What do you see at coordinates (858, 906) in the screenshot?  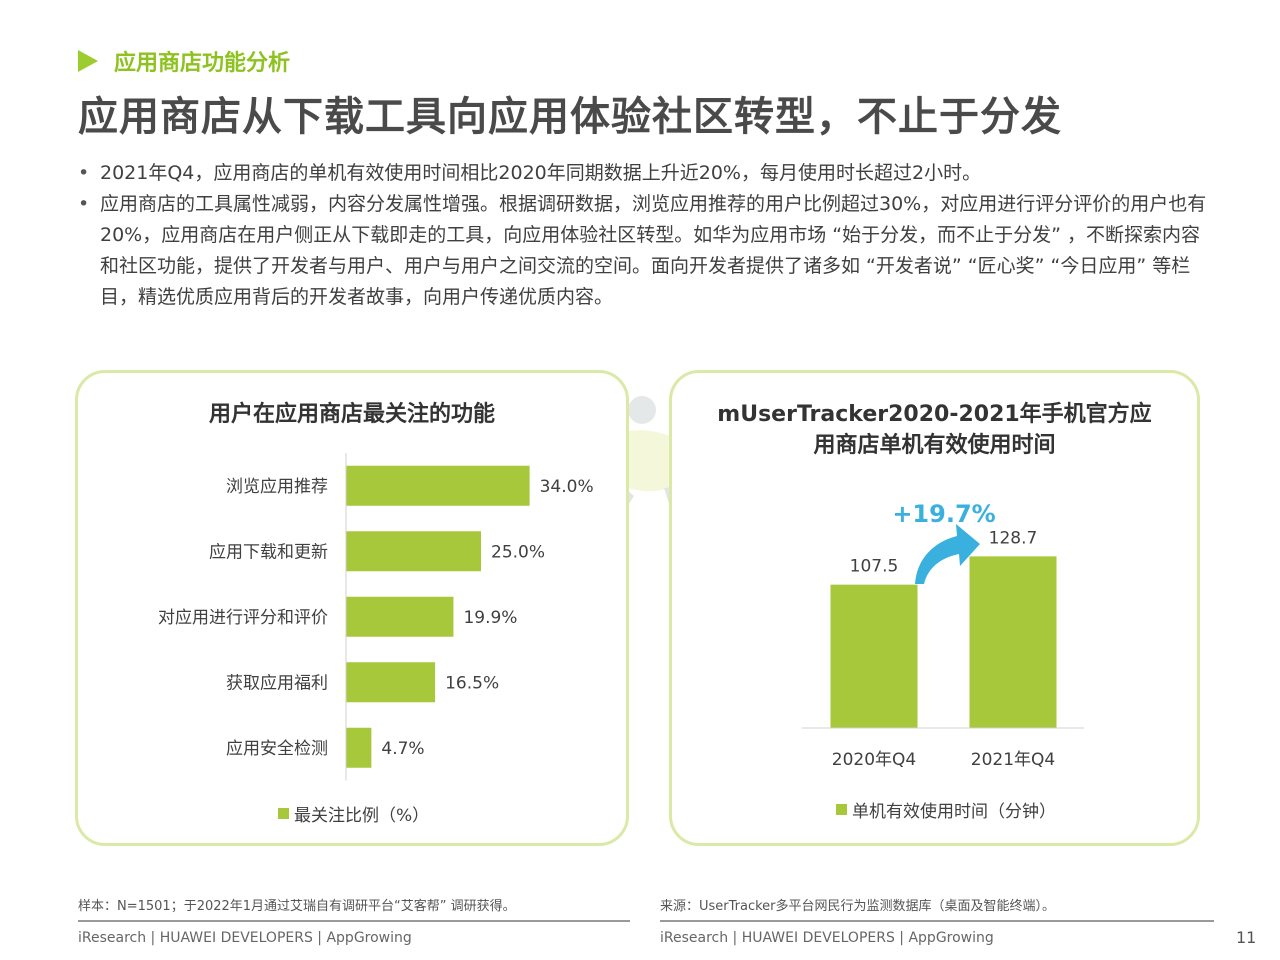 I see `source-note: 来源：UserTracker多平台网民行为监测数据库（桌面及智能终端）。` at bounding box center [858, 906].